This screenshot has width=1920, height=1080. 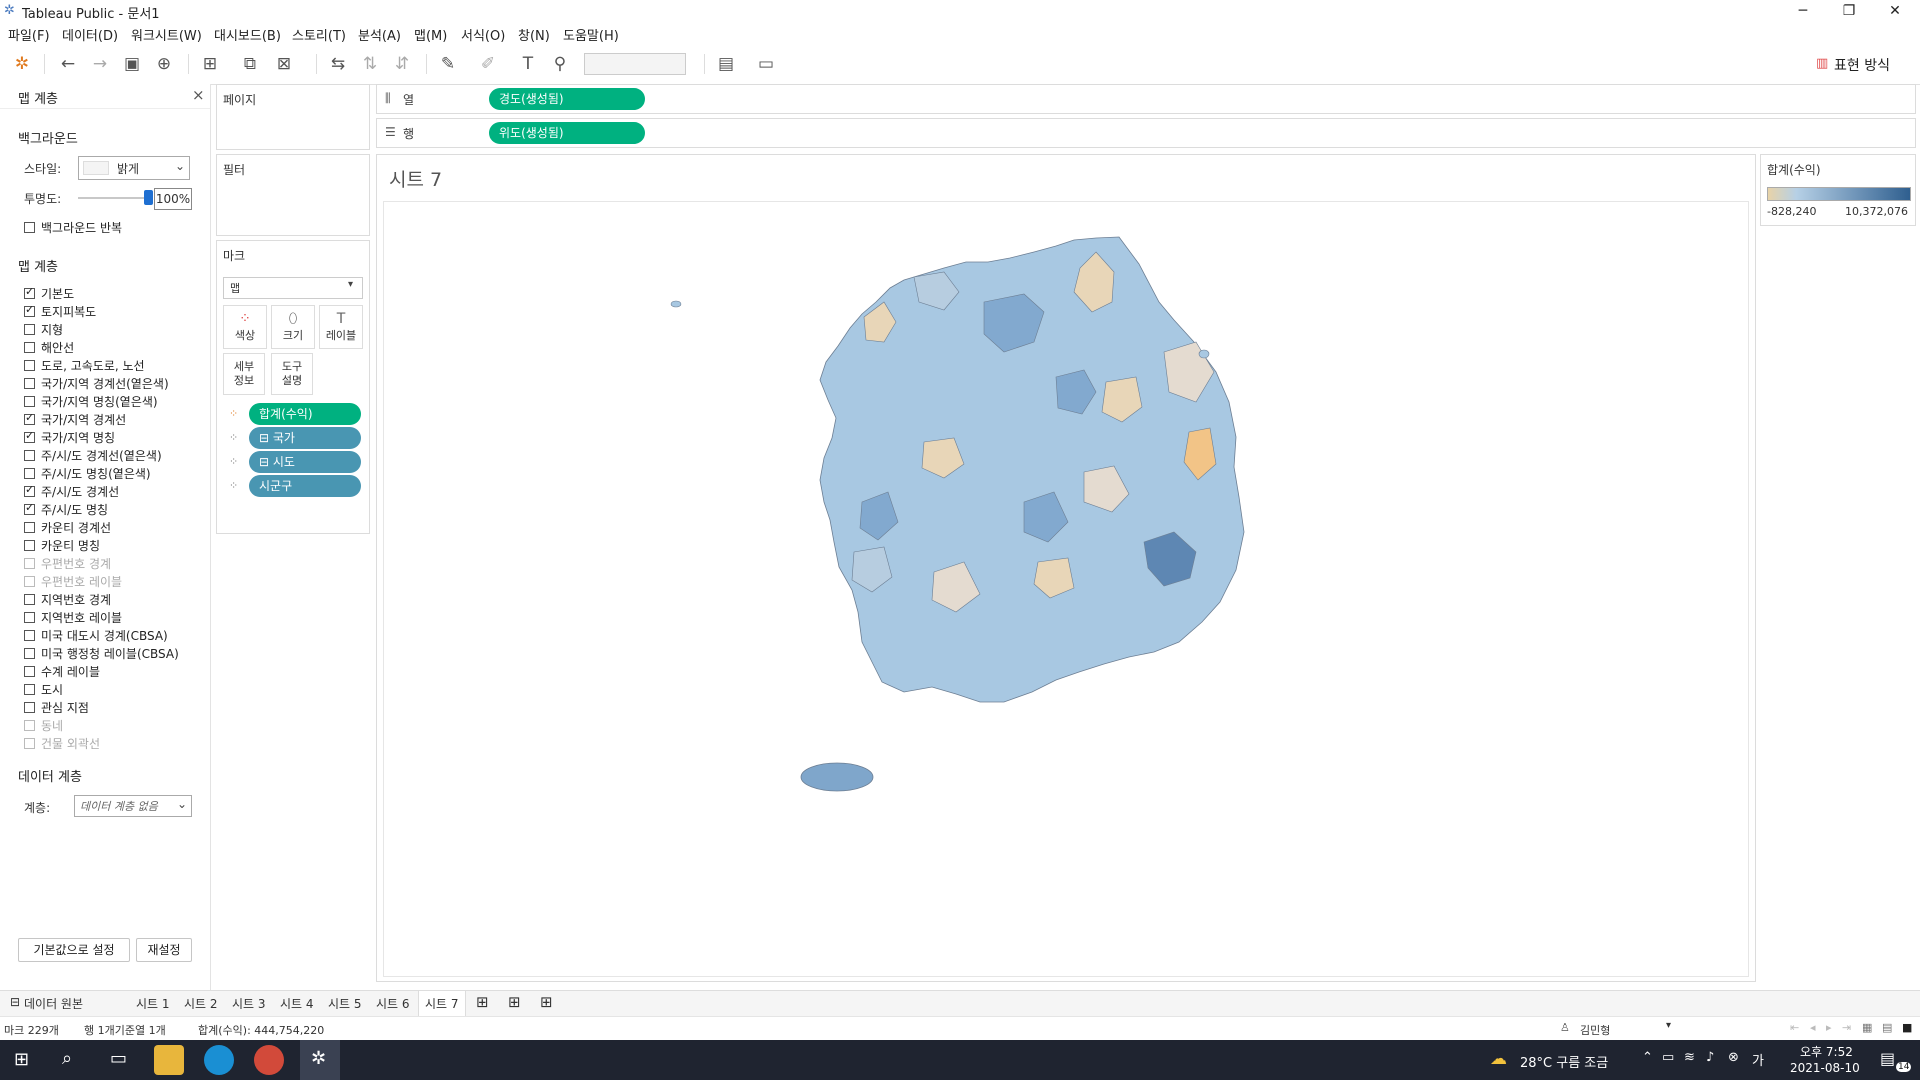 I want to click on sort-descending-icon: ⇵, so click(x=402, y=64).